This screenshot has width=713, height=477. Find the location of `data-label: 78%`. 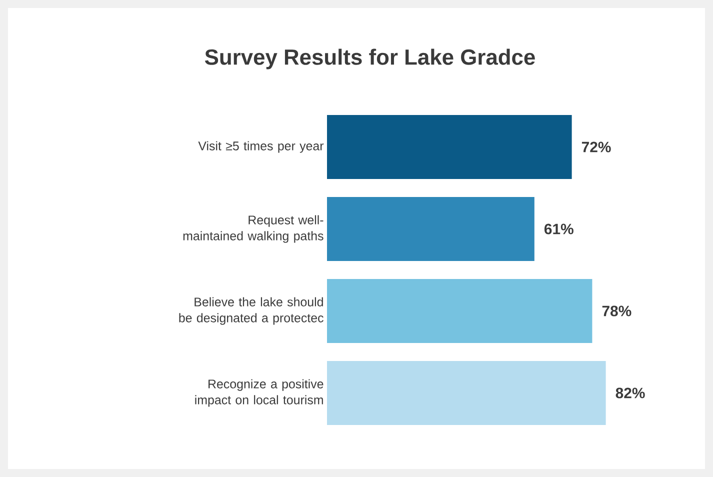

data-label: 78% is located at coordinates (617, 311).